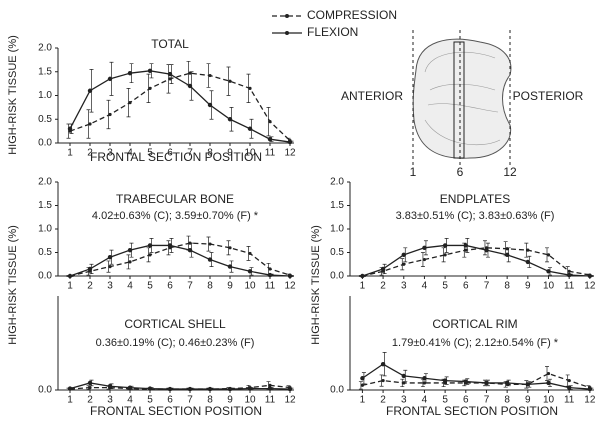 The width and height of the screenshot is (601, 433). Describe the element at coordinates (45, 229) in the screenshot. I see `y-tick-label: 1.0` at that location.